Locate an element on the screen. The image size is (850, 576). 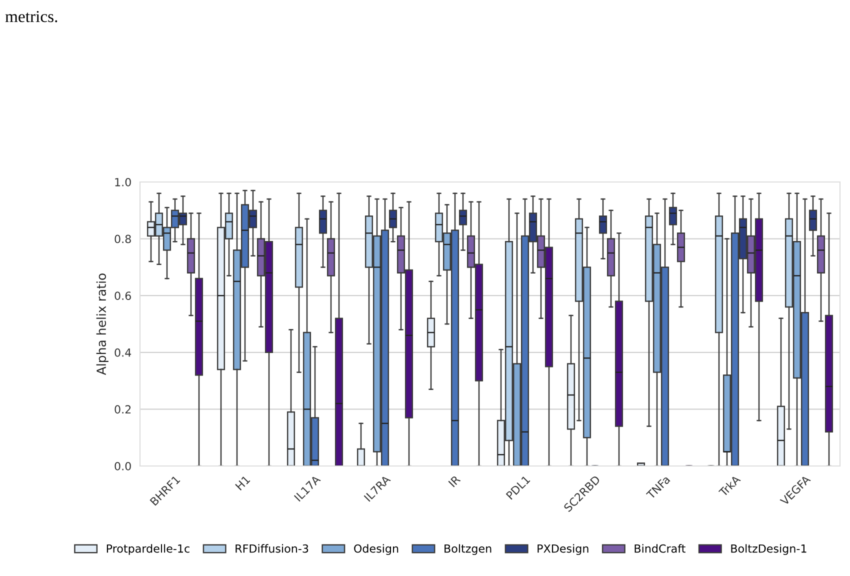
y-tick-label: 0.4 is located at coordinates (123, 352).